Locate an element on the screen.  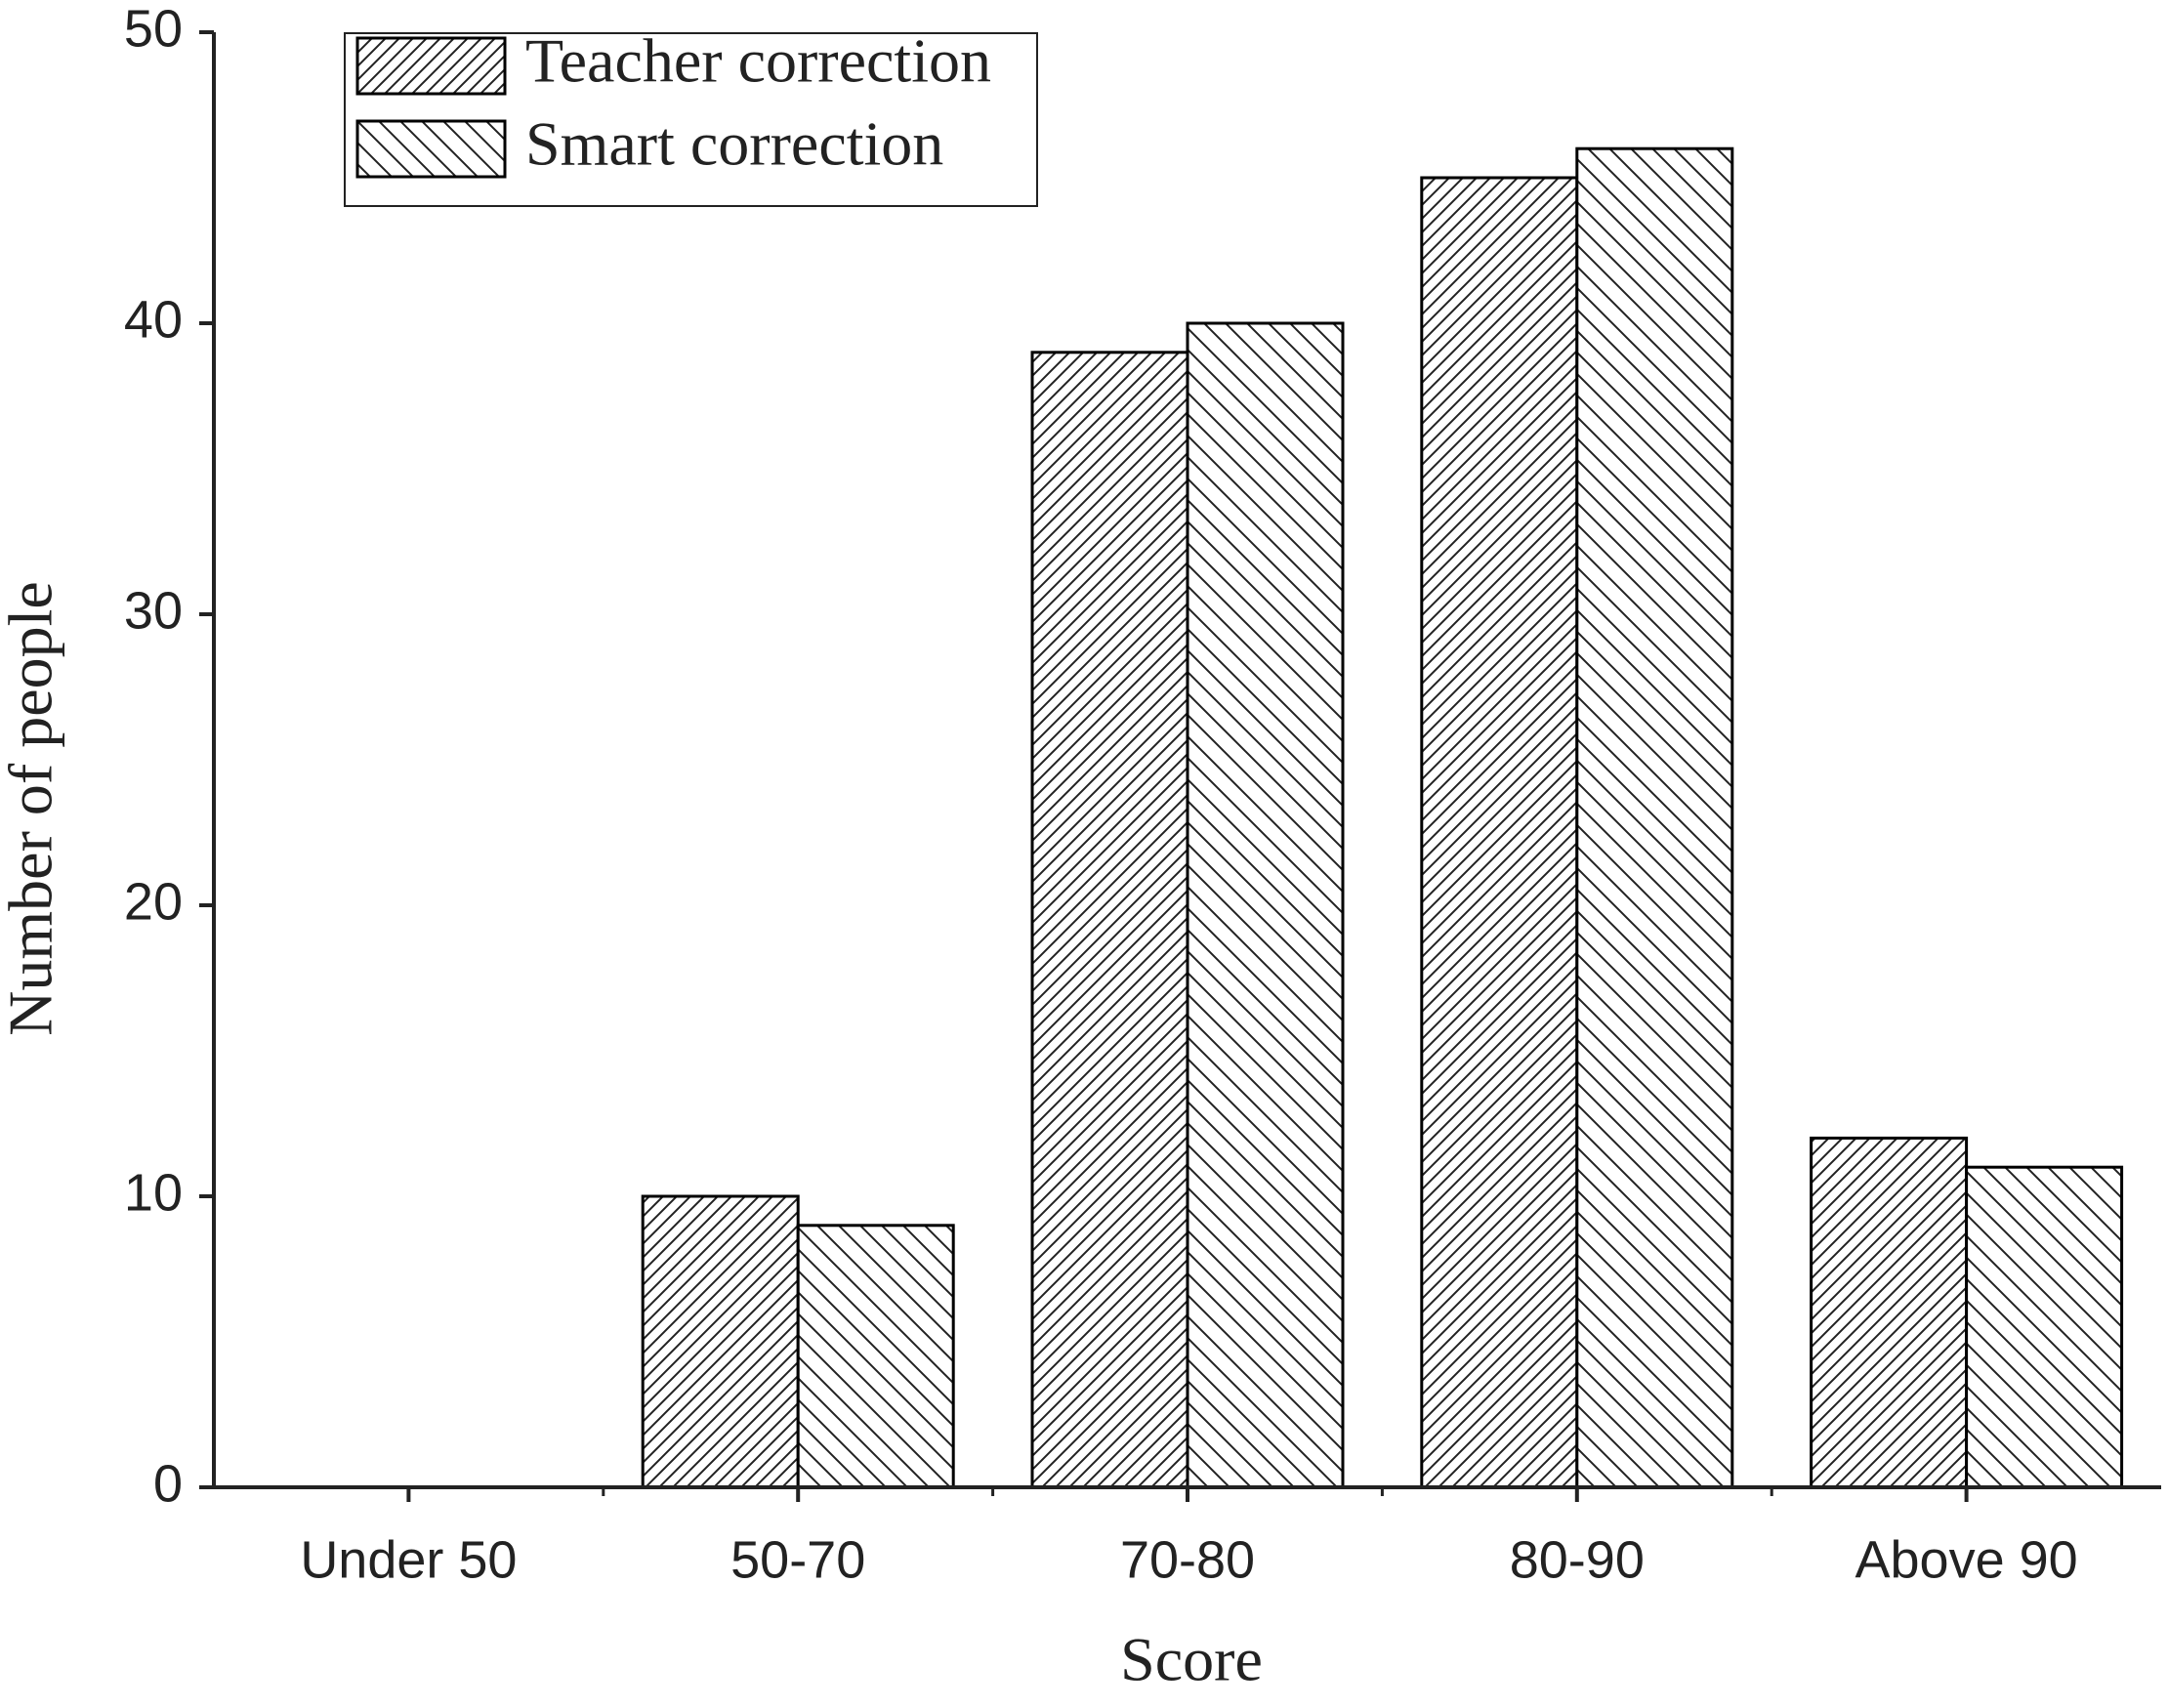
legend-label: Smart correction is located at coordinates (734, 144).